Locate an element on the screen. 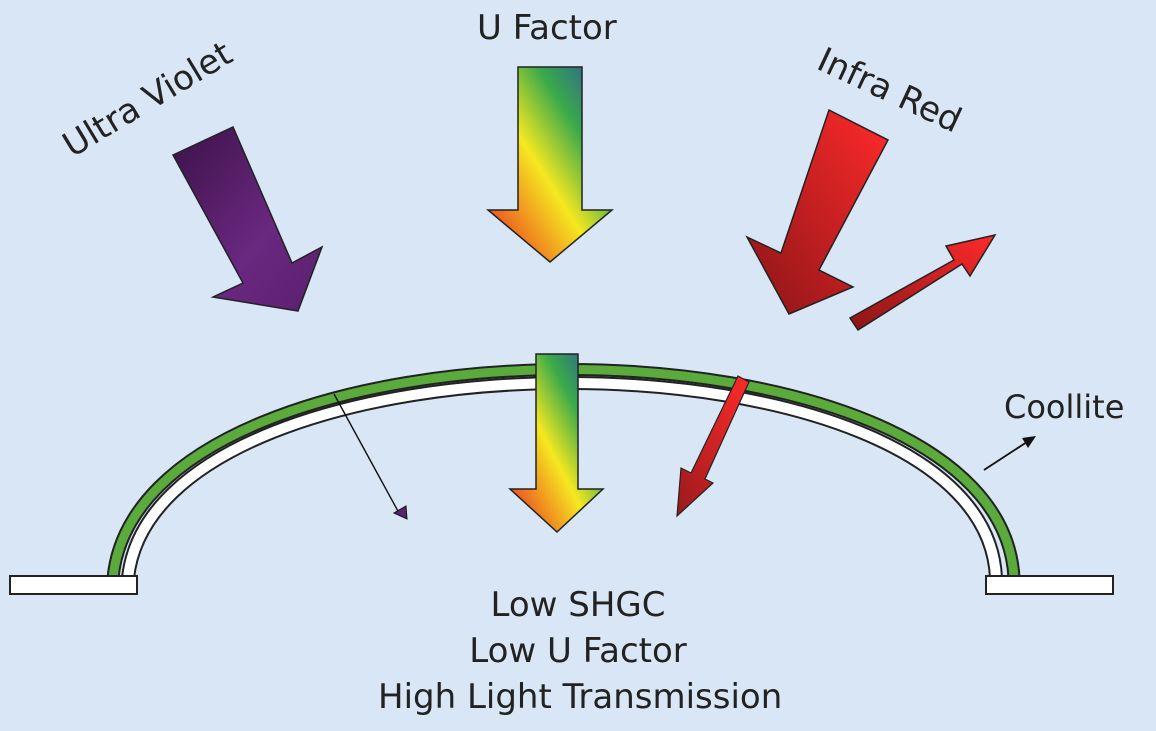  transmitted-ultra-violet-arrow is located at coordinates (370, 456).